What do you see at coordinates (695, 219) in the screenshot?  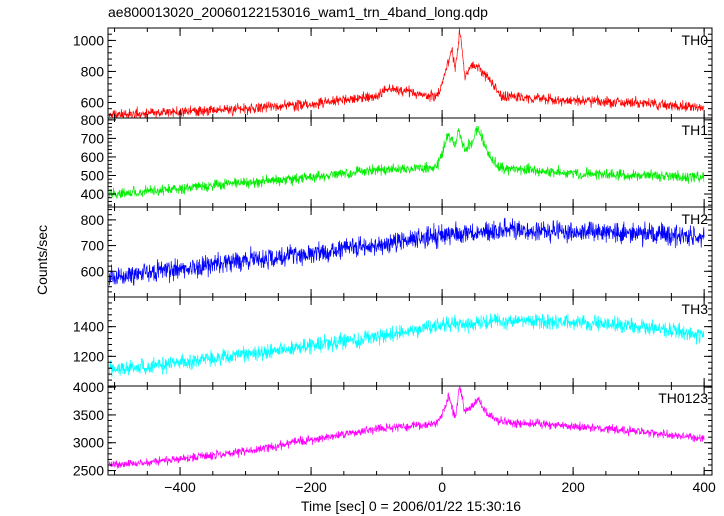 I see `panel-label-th2: TH2` at bounding box center [695, 219].